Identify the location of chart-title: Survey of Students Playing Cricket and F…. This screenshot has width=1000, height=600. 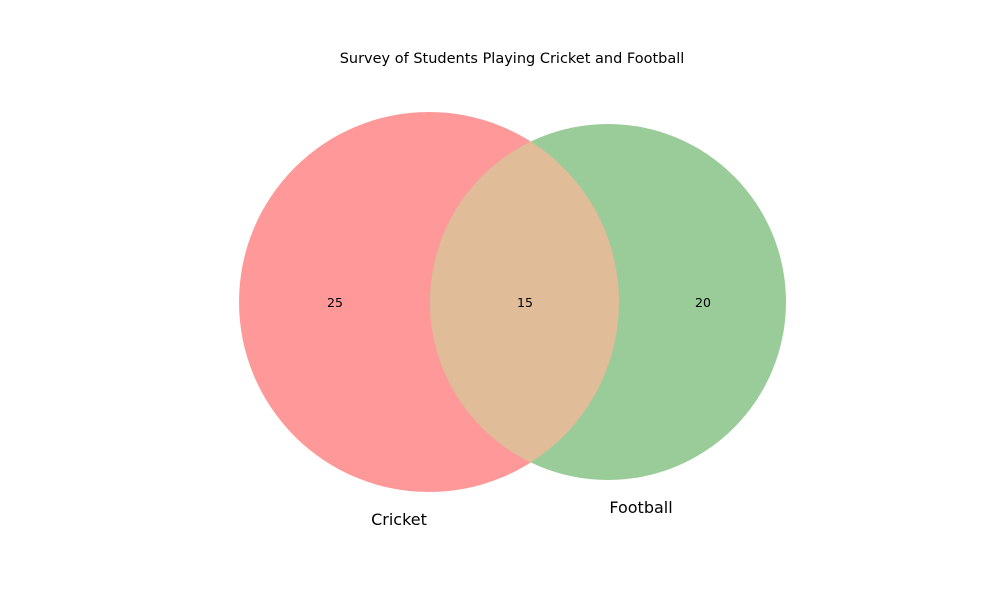
(512, 59).